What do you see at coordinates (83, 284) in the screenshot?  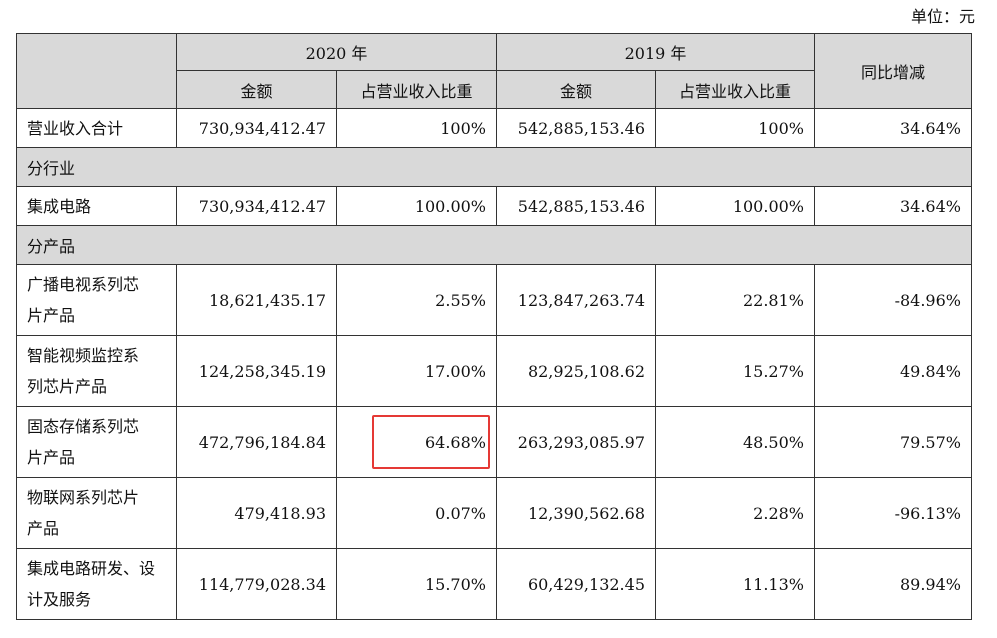 I see `row-label-line-1: 广播电视系列芯` at bounding box center [83, 284].